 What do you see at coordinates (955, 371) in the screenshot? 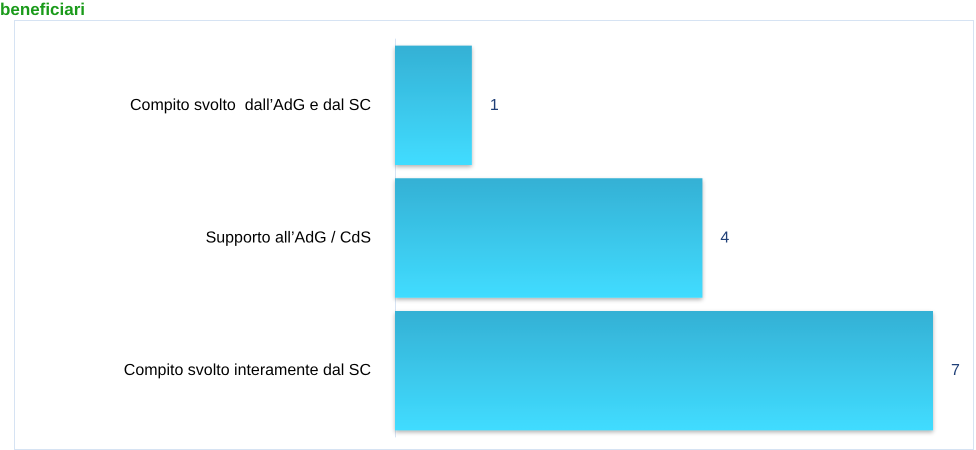
I see `data-label: 7` at bounding box center [955, 371].